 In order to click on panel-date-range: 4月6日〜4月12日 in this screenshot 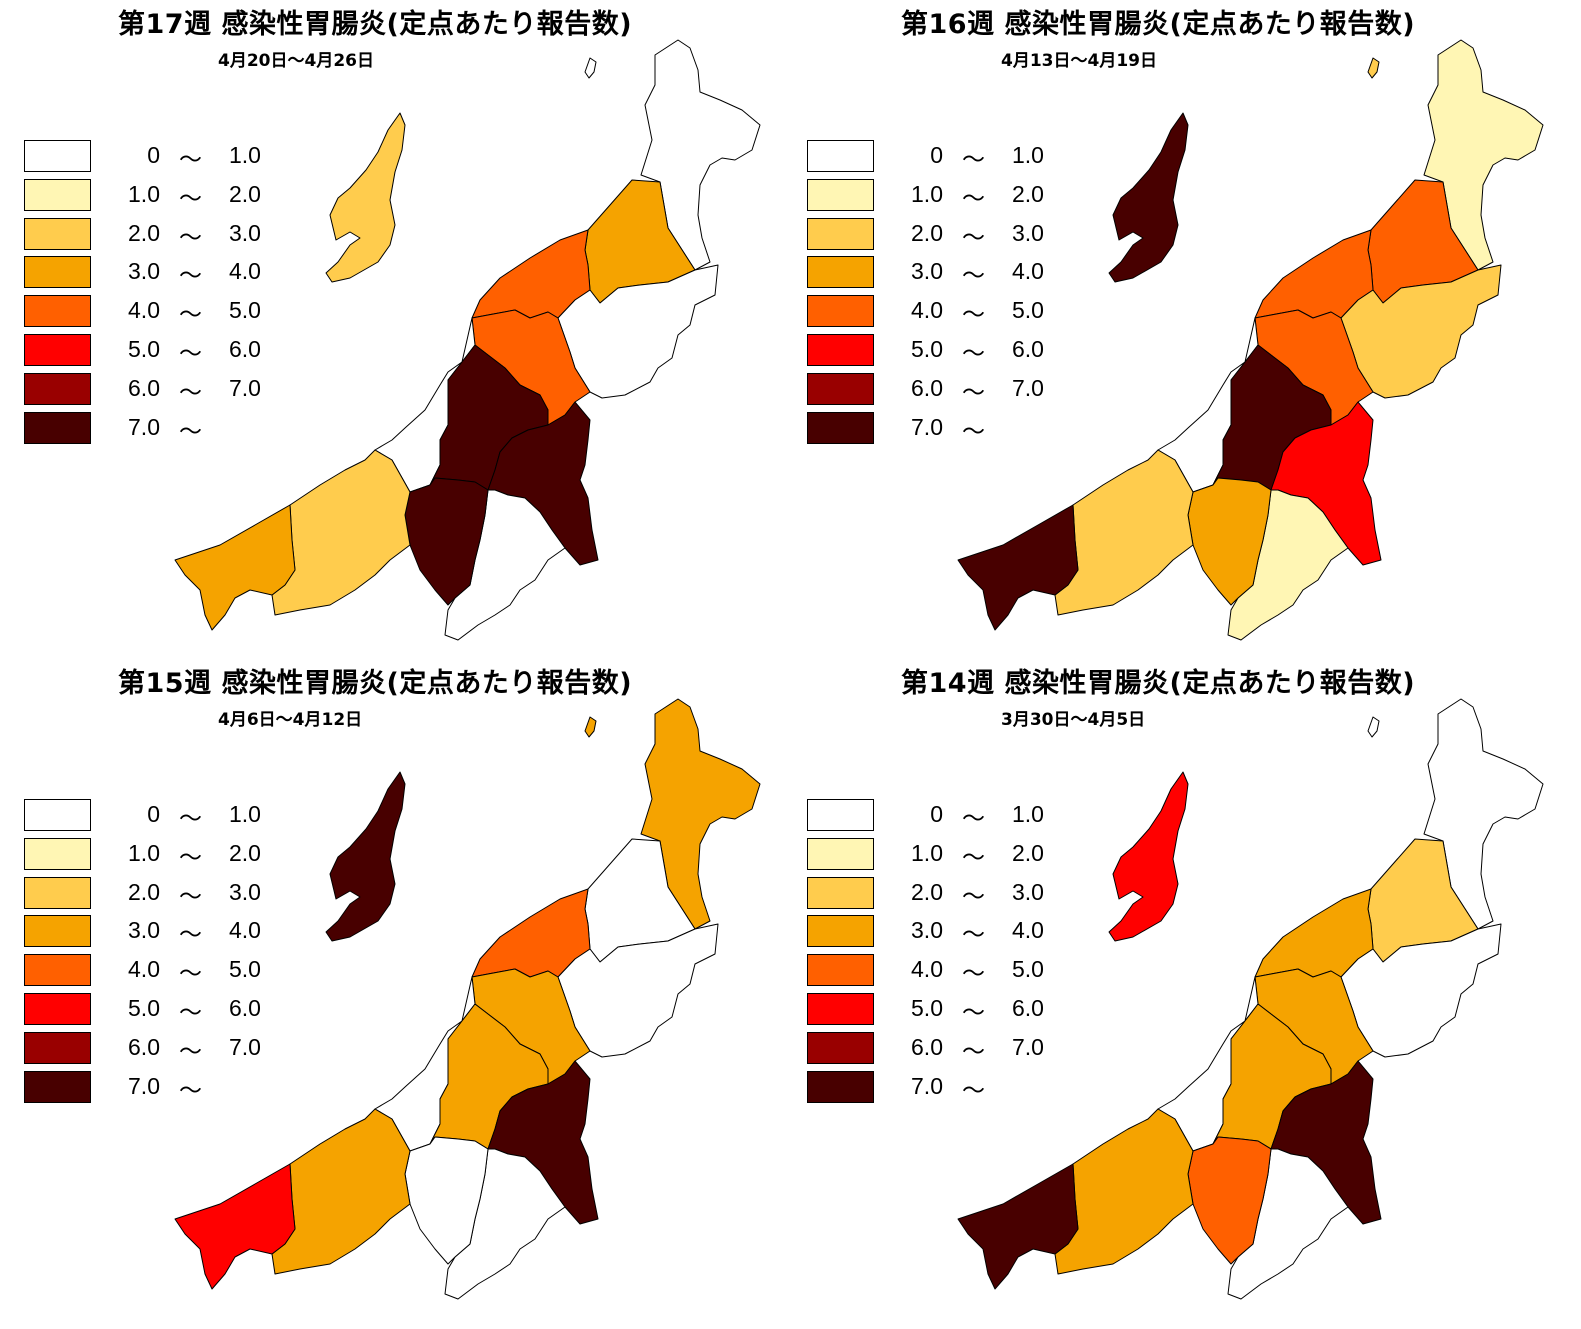, I will do `click(290, 720)`.